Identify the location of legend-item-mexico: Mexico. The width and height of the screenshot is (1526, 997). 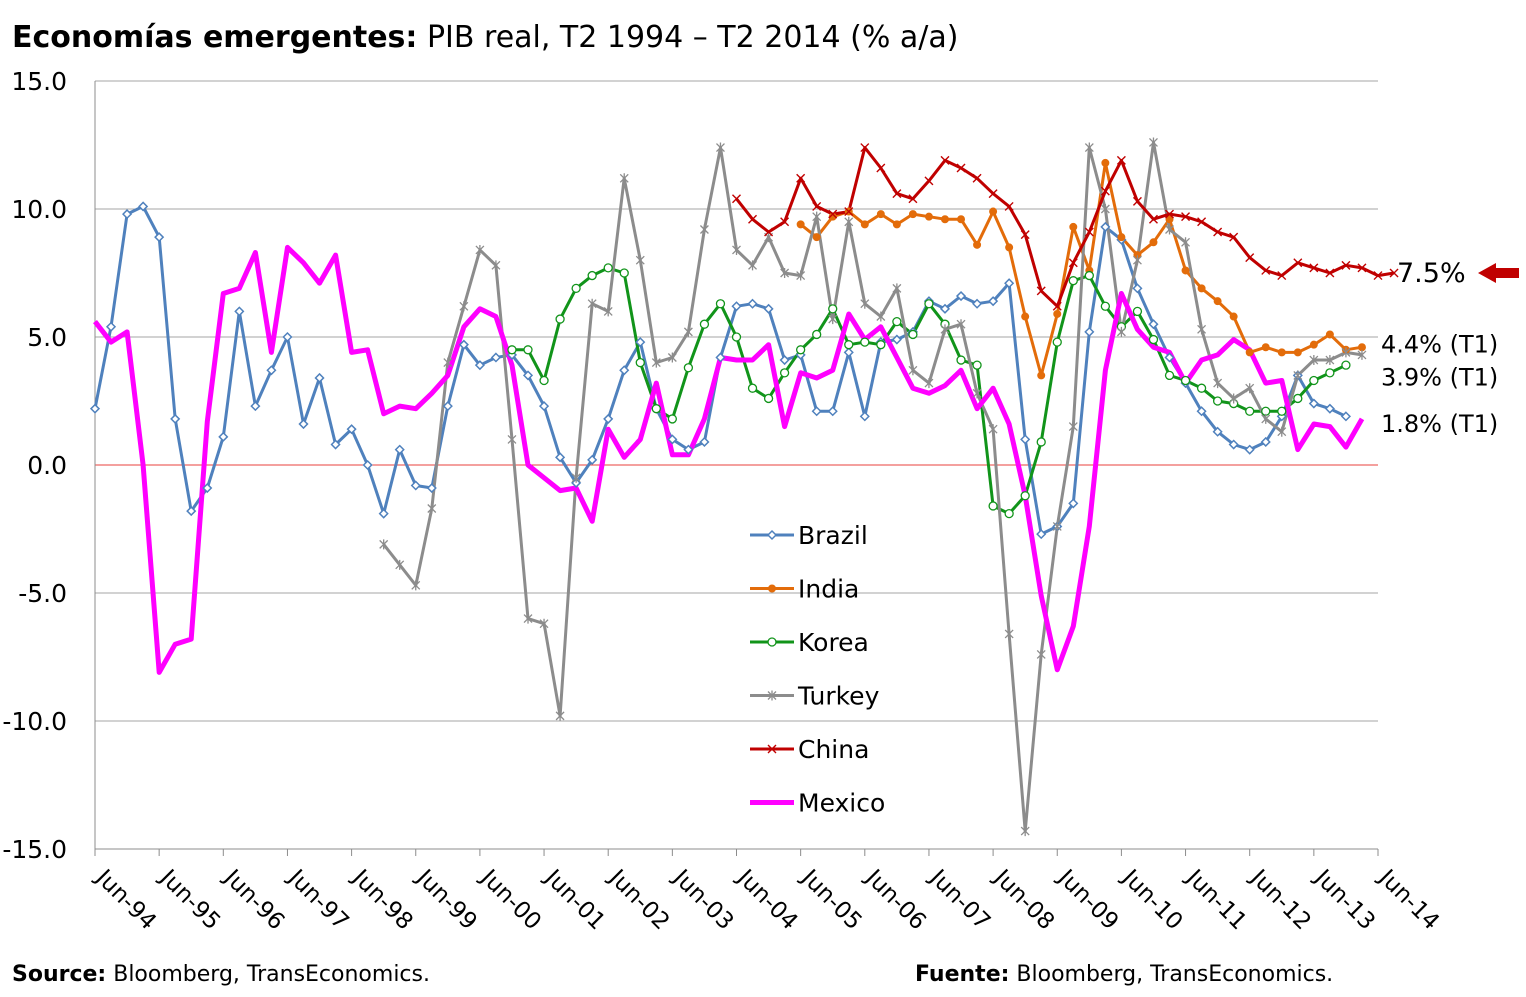
(817, 803).